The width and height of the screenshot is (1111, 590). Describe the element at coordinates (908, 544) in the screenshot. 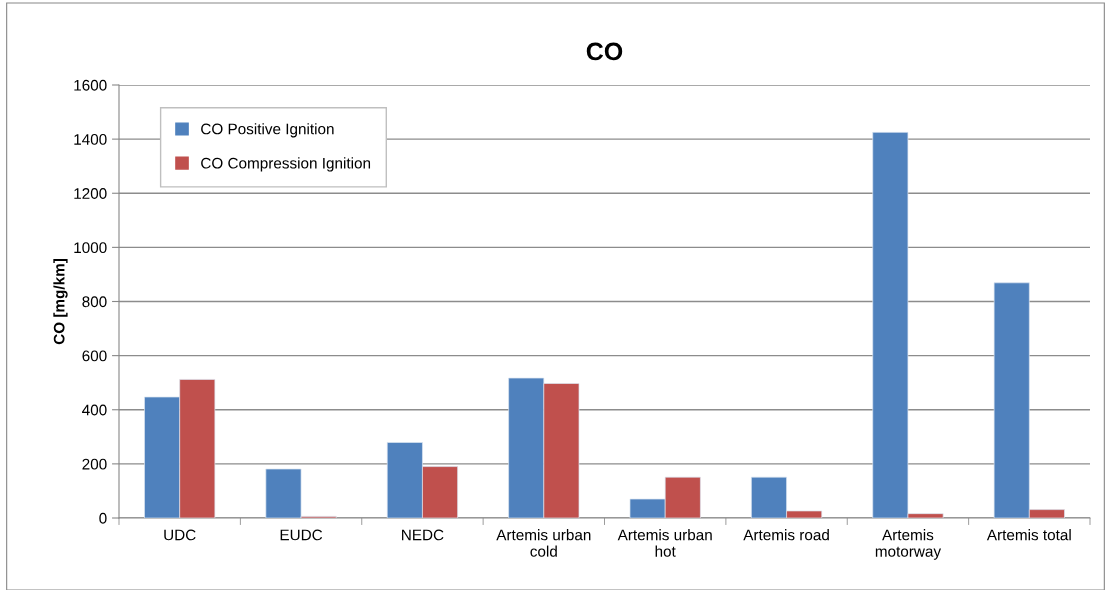

I see `x-tick-label: Artemis motorway` at that location.